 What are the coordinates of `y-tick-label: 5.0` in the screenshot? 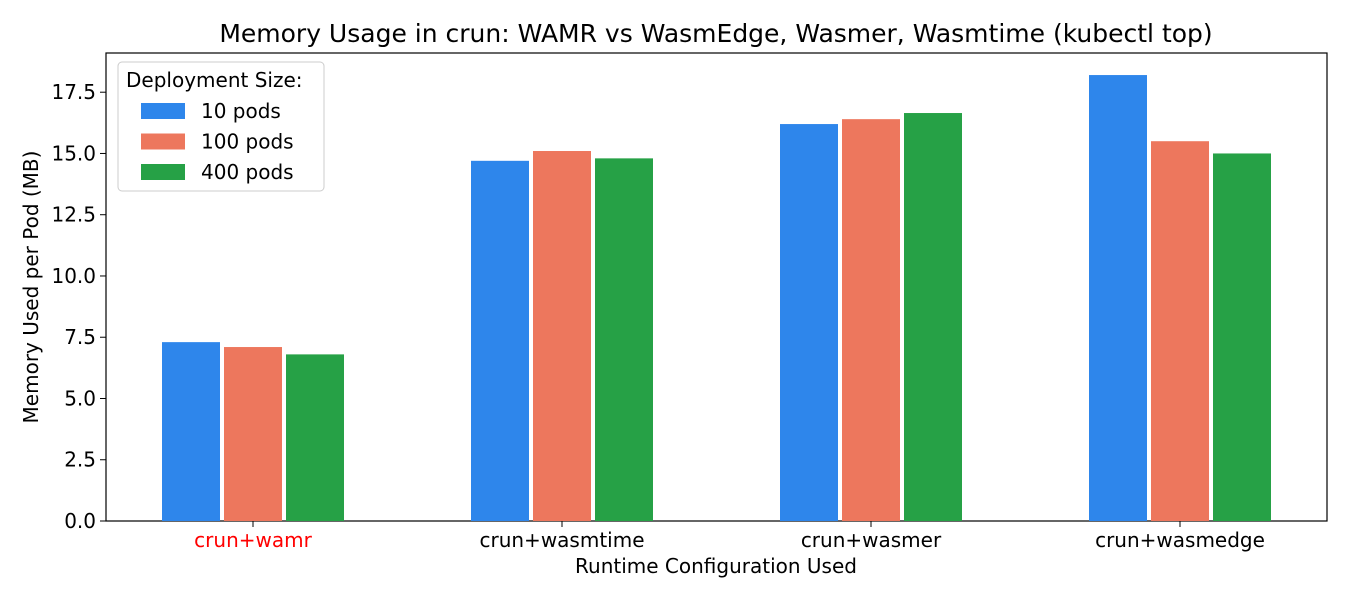 It's located at (80, 398).